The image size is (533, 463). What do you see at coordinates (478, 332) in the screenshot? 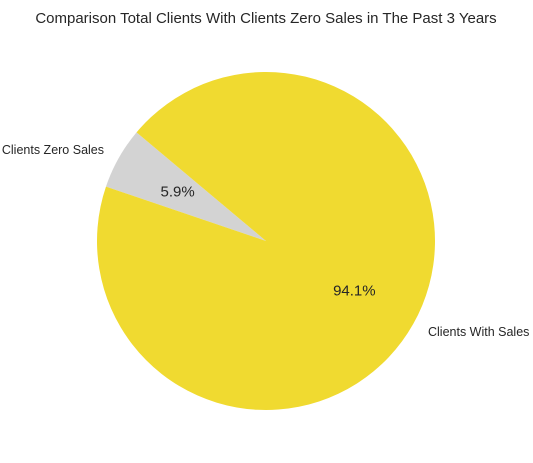
I see `slice-label: Clients With Sales` at bounding box center [478, 332].